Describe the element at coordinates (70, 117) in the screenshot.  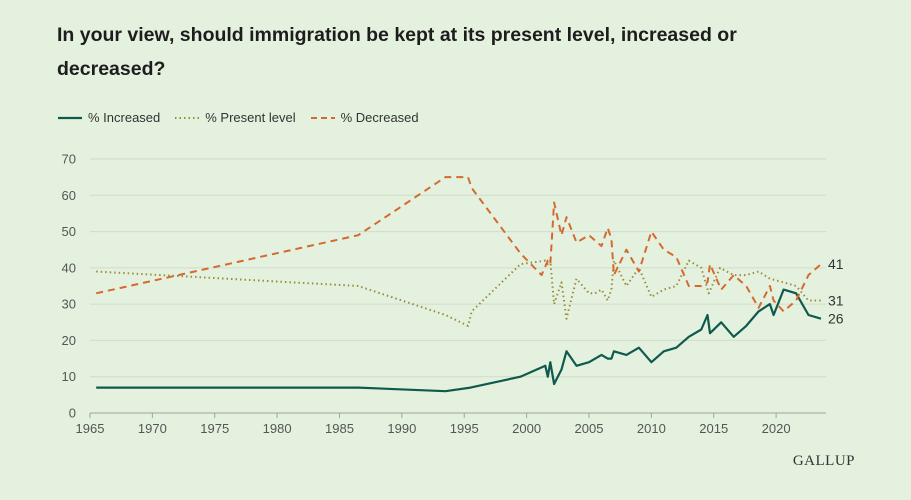
I see `legend-swatch-increased` at that location.